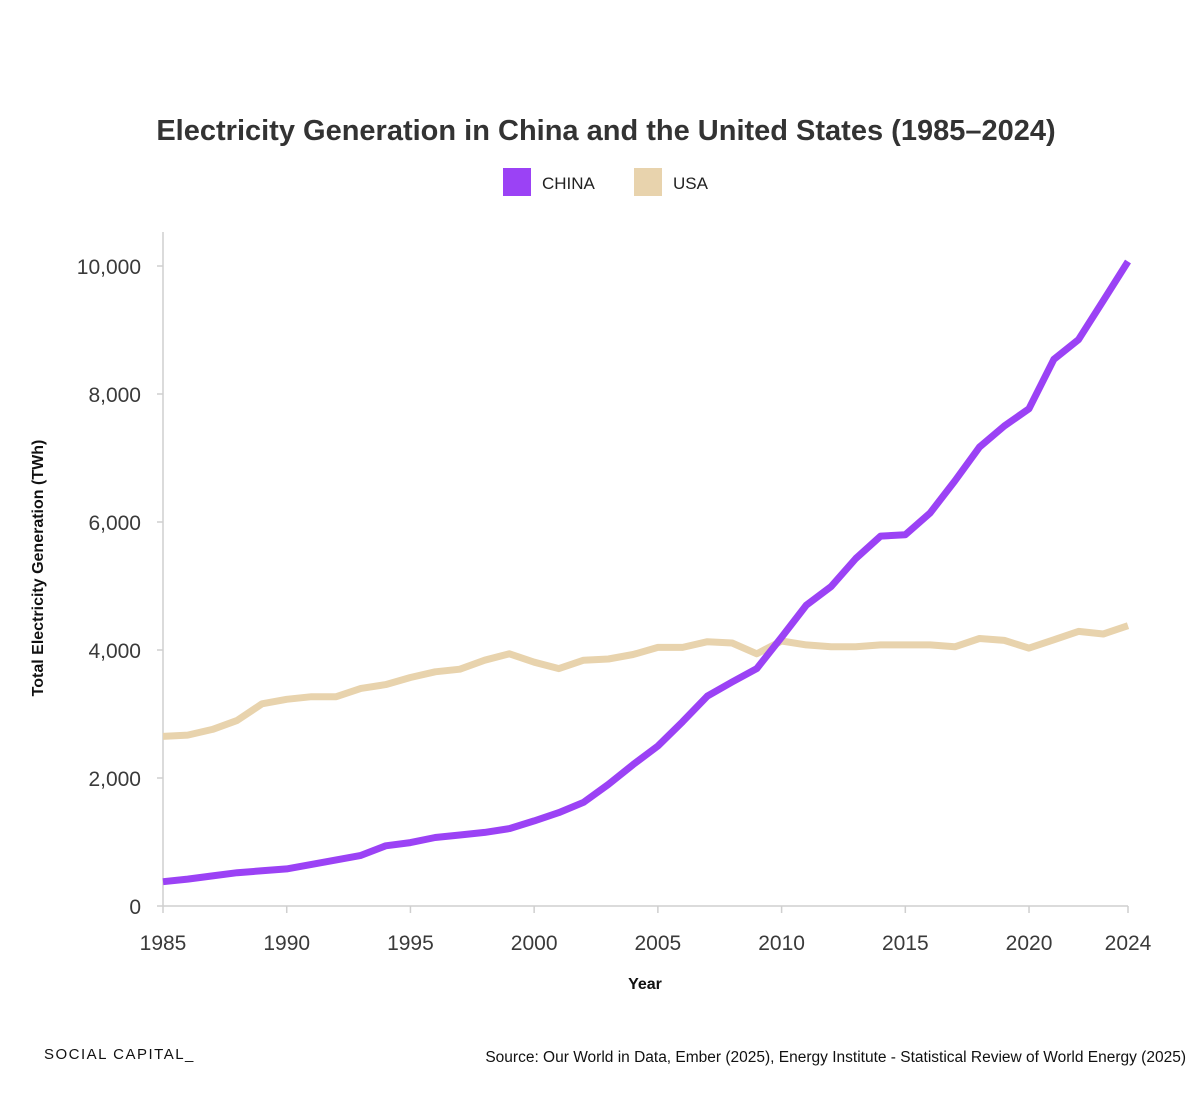 The height and width of the screenshot is (1100, 1200). What do you see at coordinates (163, 943) in the screenshot?
I see `x-tick-label: 1985` at bounding box center [163, 943].